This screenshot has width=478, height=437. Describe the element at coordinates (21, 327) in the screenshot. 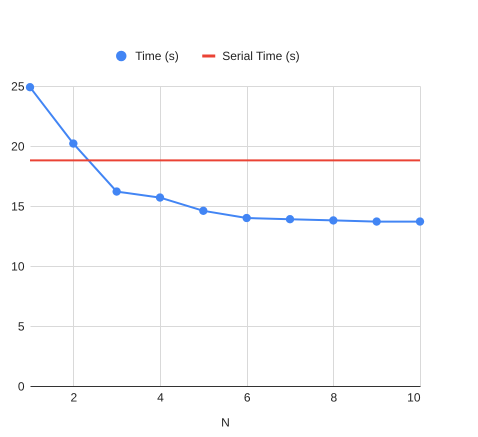

I see `y-tick-label: 5` at that location.